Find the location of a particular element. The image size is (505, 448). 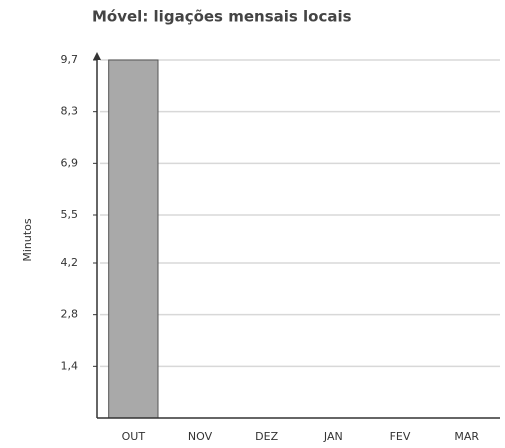

y-tick-label: 9,7 is located at coordinates (70, 59).